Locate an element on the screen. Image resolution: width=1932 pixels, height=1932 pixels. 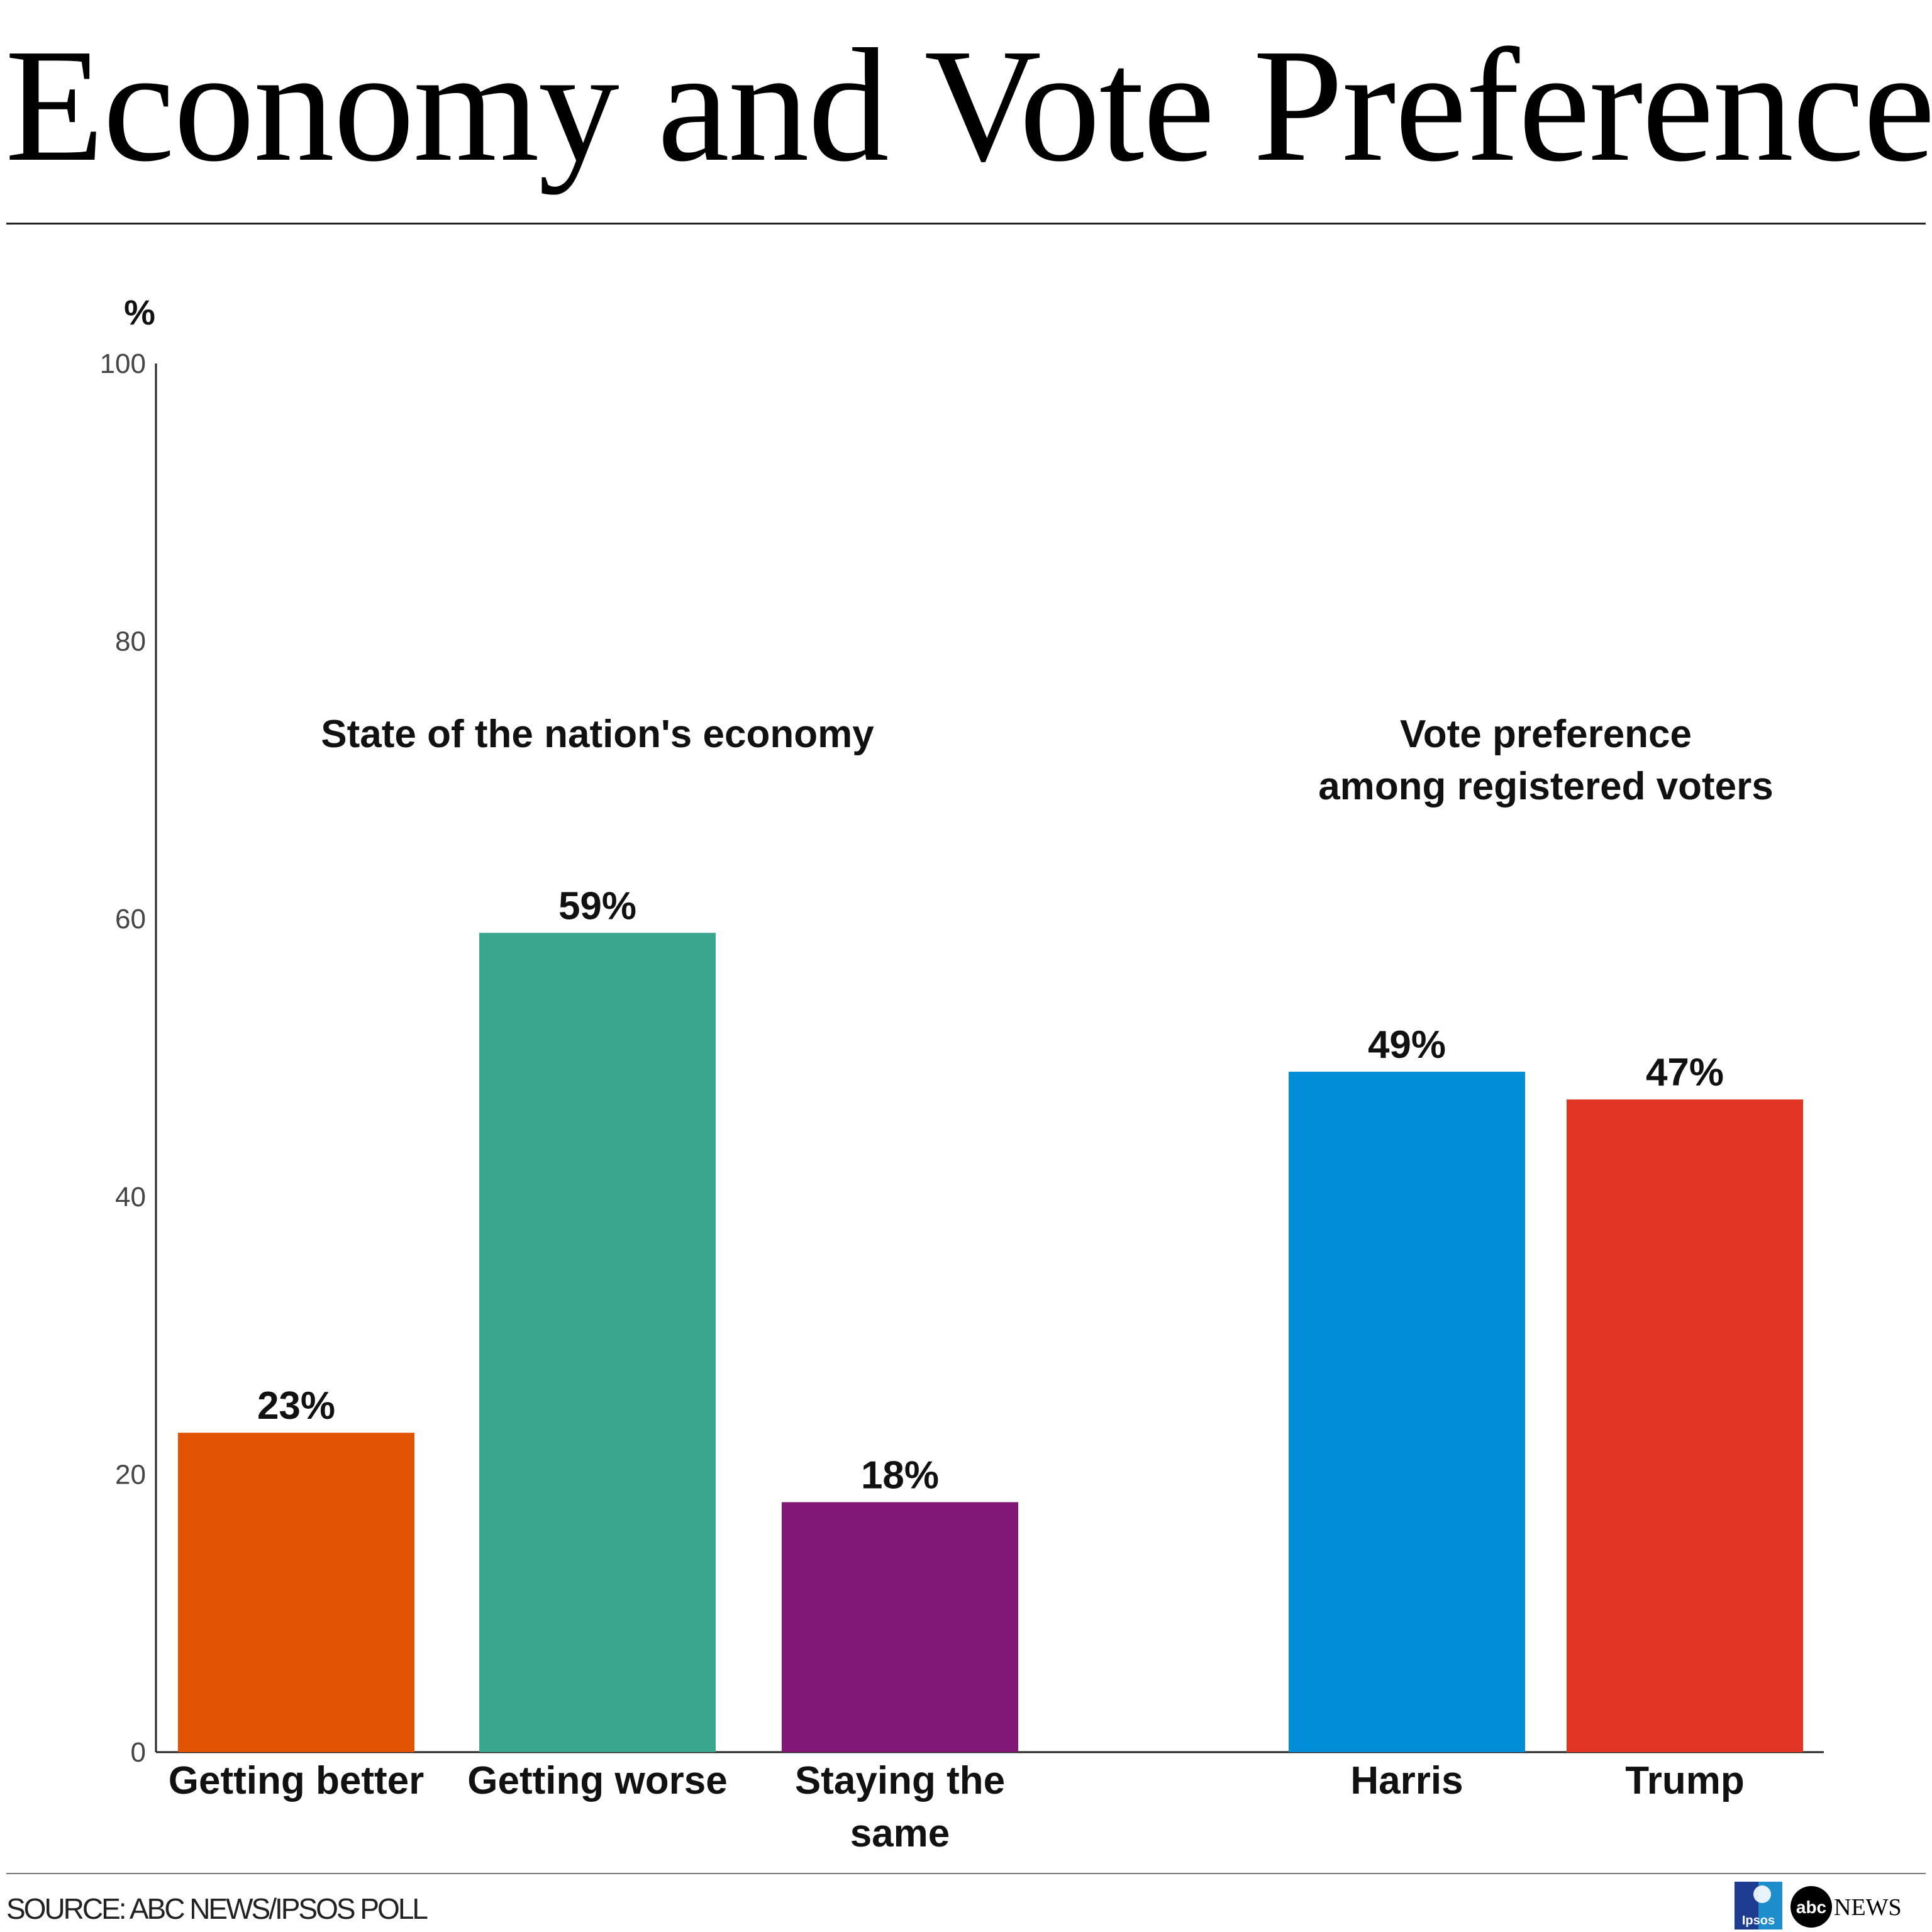
ipsos-logo-text: Ipsos is located at coordinates (1758, 1921).